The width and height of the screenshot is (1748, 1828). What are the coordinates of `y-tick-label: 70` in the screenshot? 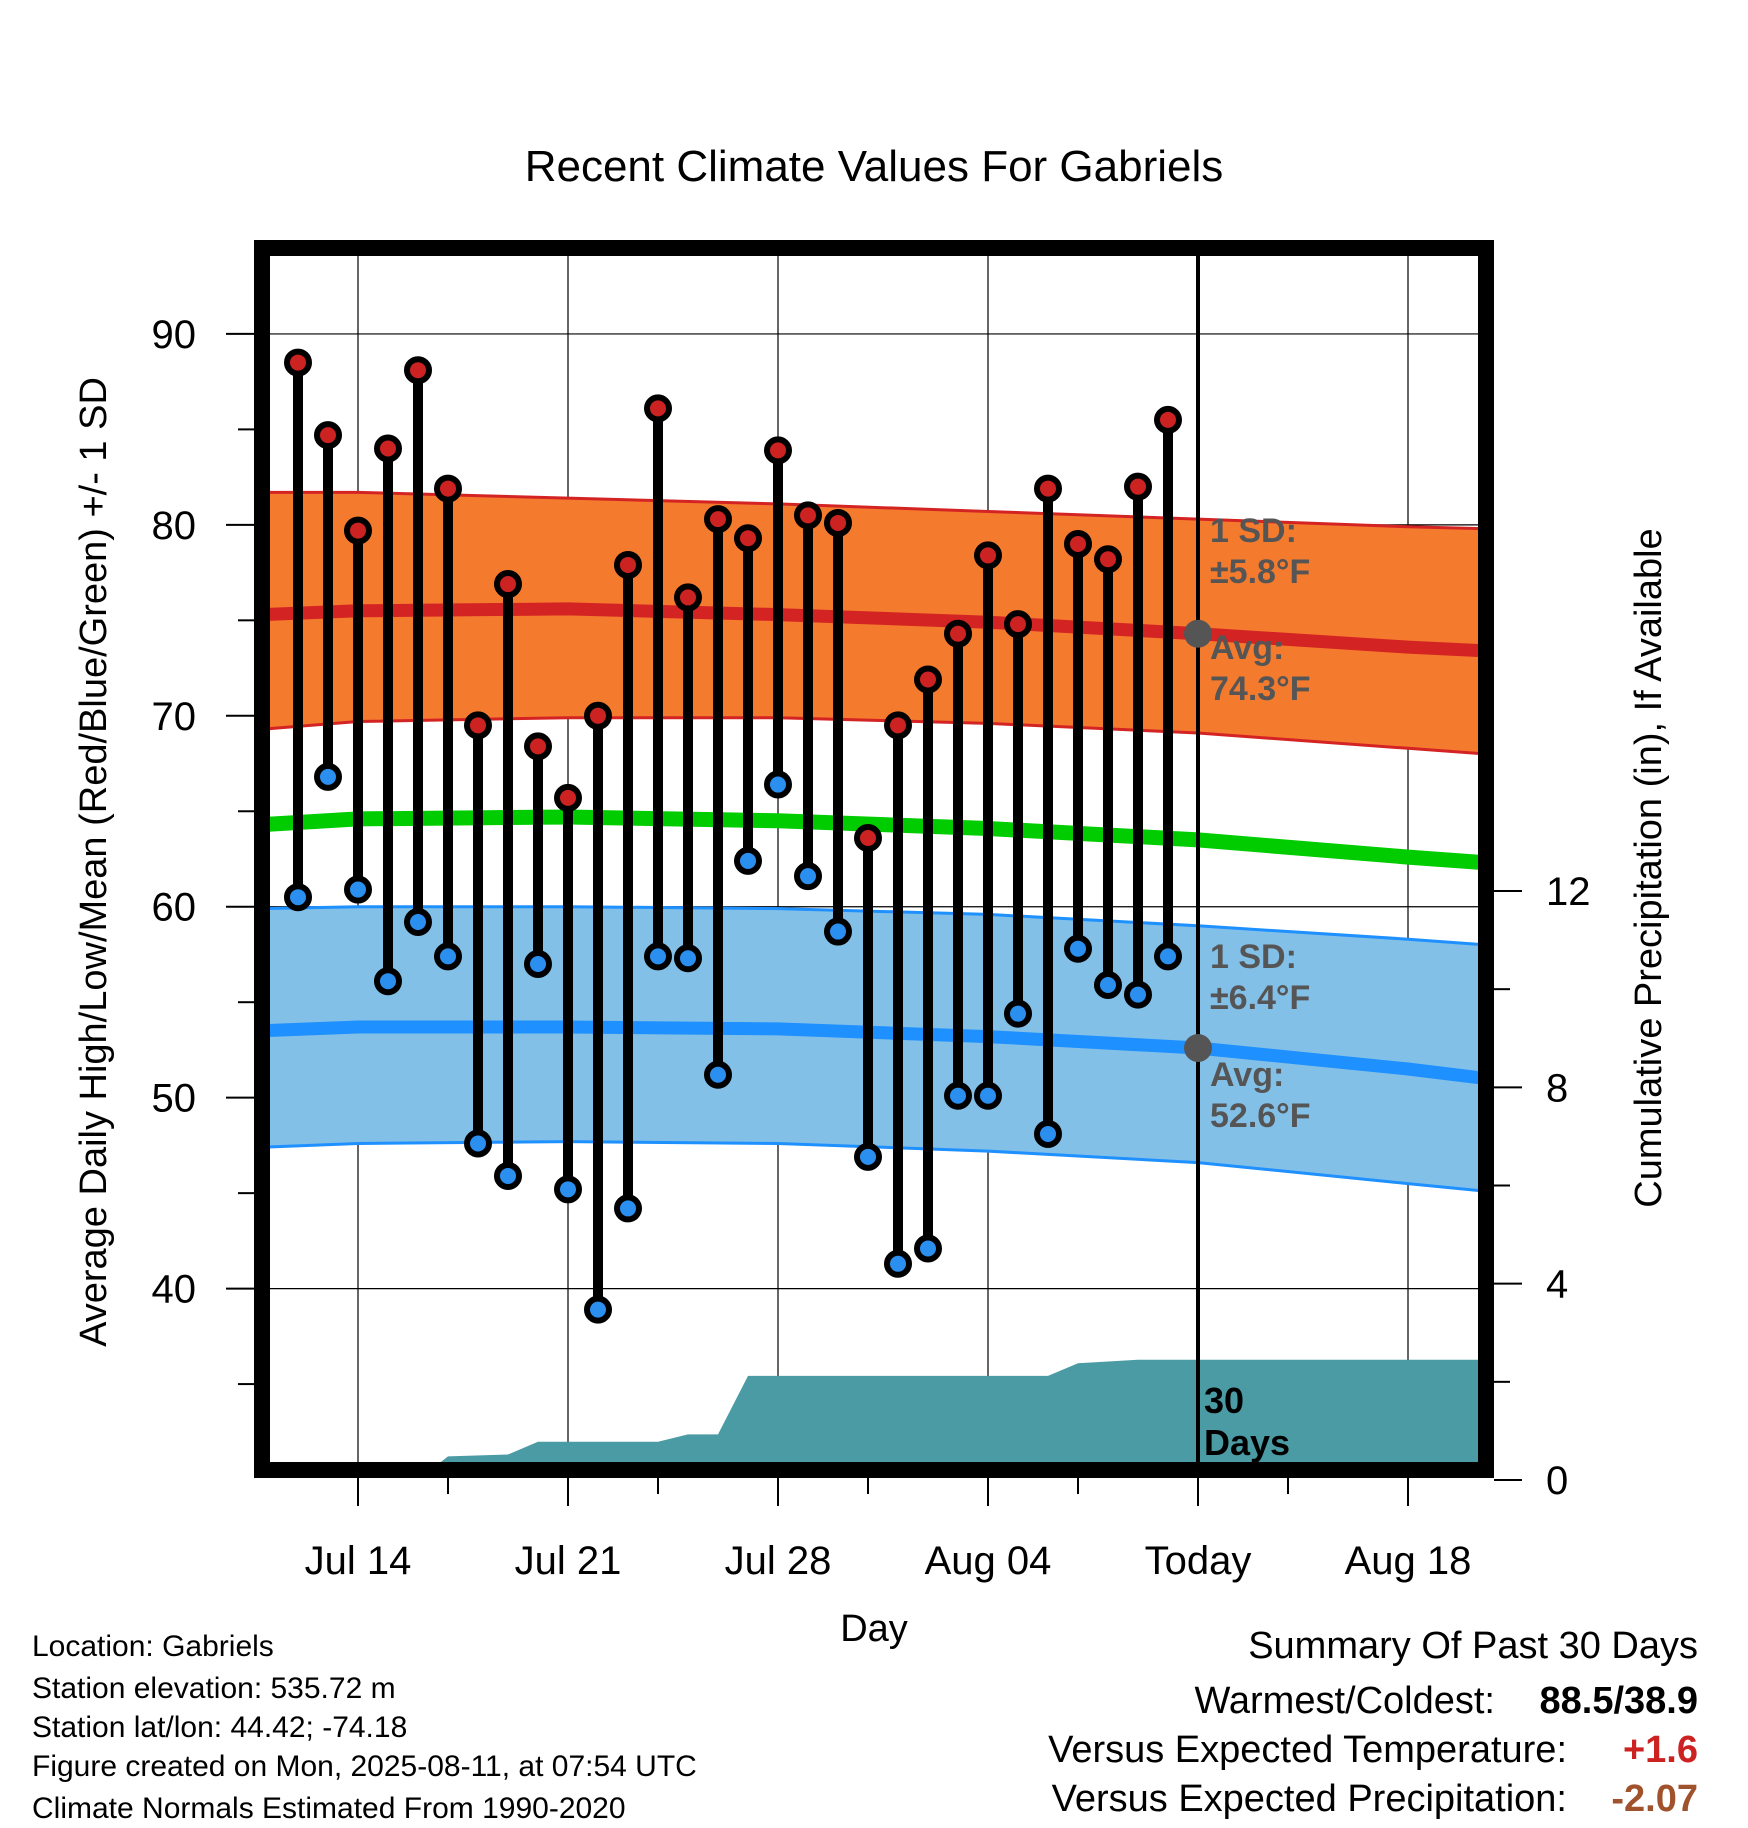 It's located at (174, 717).